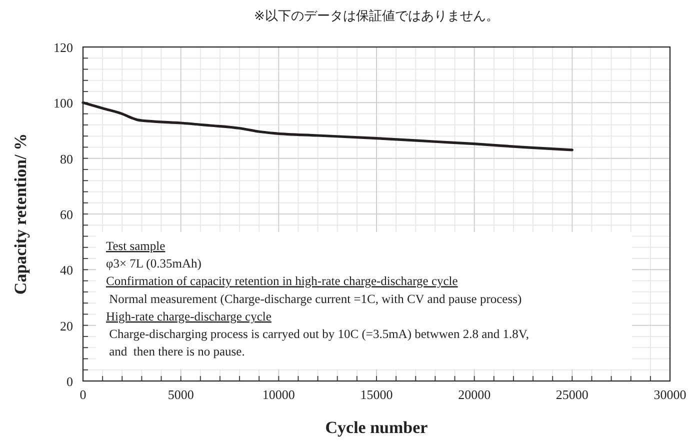  Describe the element at coordinates (63, 103) in the screenshot. I see `y-tick-label: 100` at that location.